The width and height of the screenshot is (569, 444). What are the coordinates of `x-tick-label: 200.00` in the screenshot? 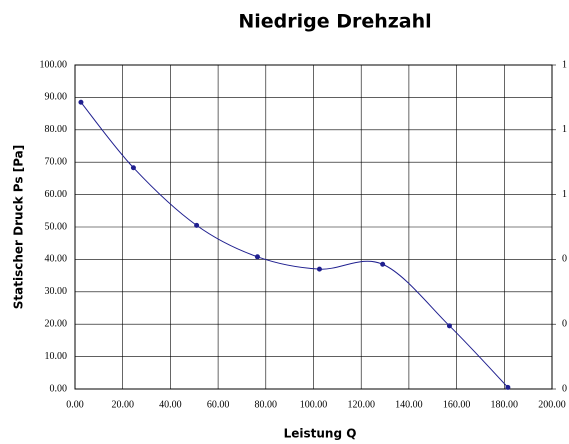 It's located at (552, 404).